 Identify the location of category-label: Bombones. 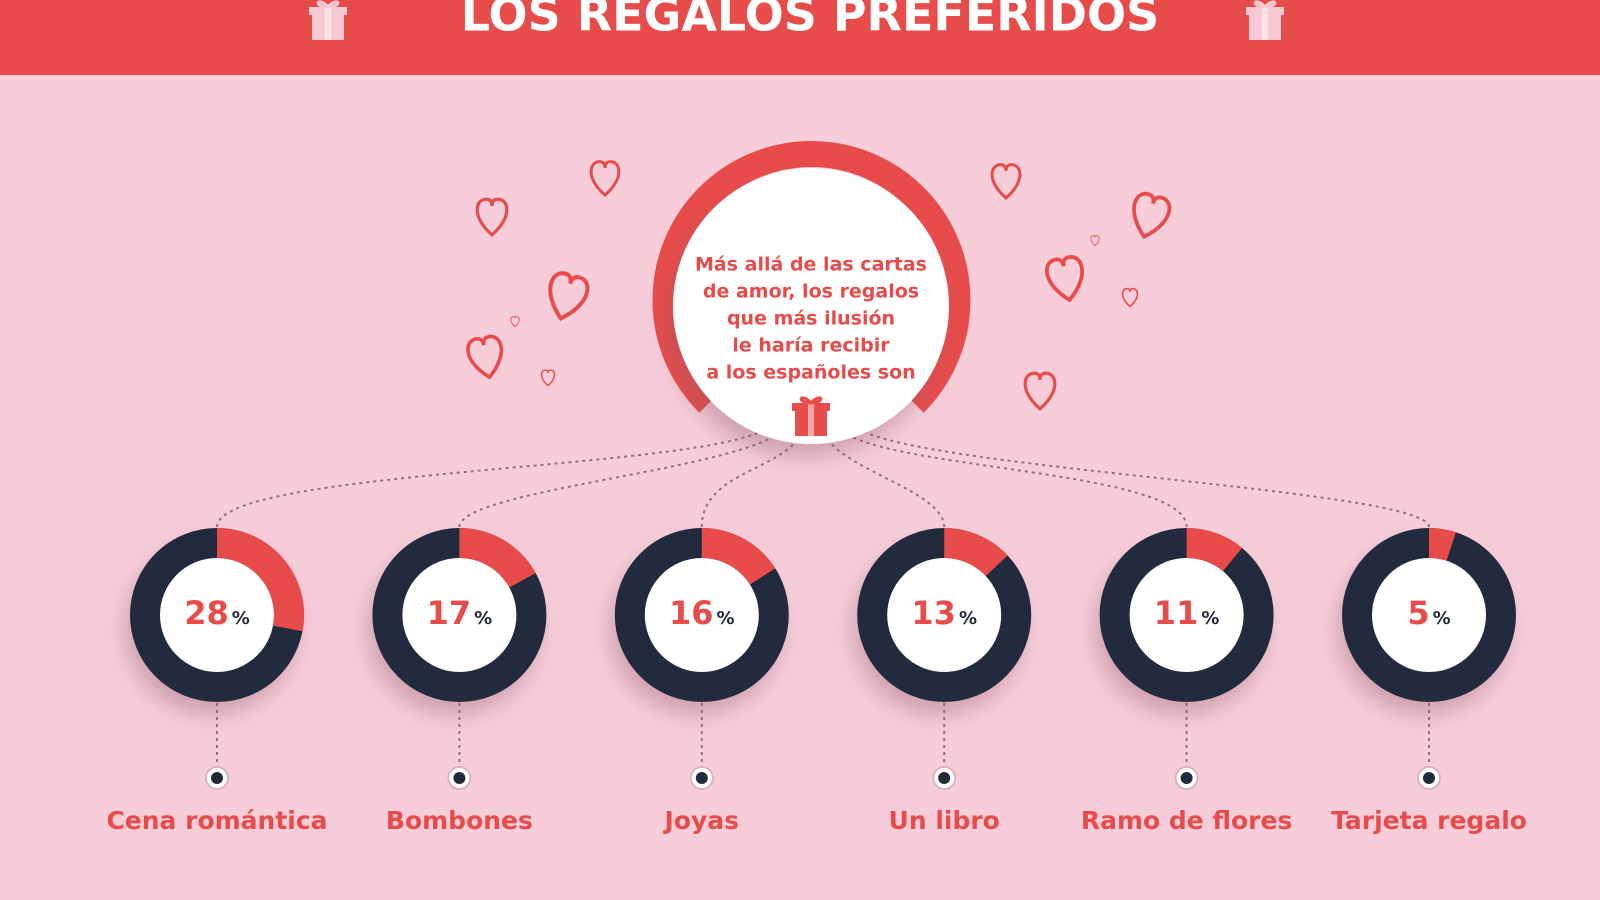
(459, 820).